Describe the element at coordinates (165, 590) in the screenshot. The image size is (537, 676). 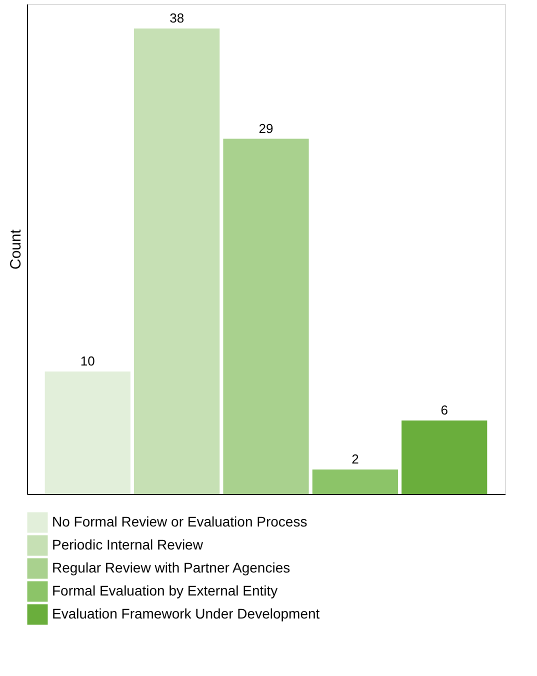
I see `legend-label: Formal Evaluation by External Entity` at that location.